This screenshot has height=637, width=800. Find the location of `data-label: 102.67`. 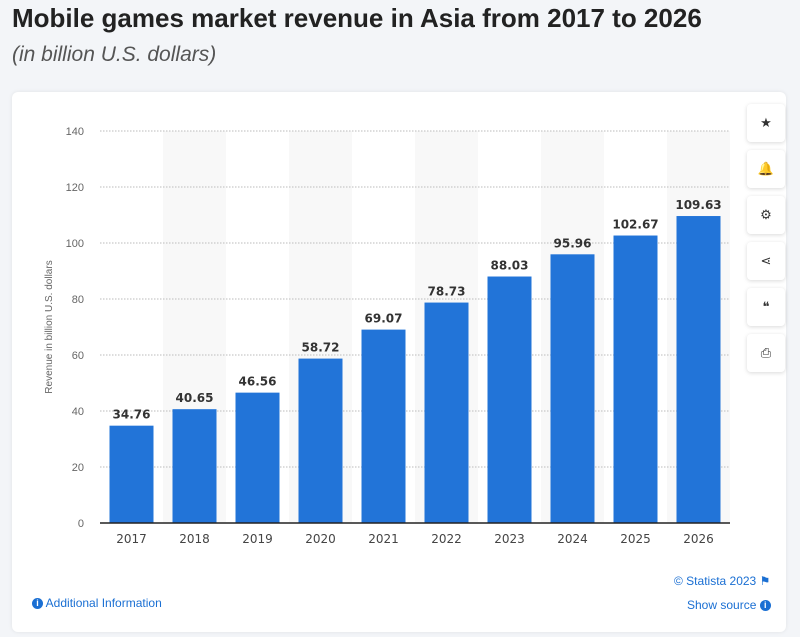

data-label: 102.67 is located at coordinates (635, 225).